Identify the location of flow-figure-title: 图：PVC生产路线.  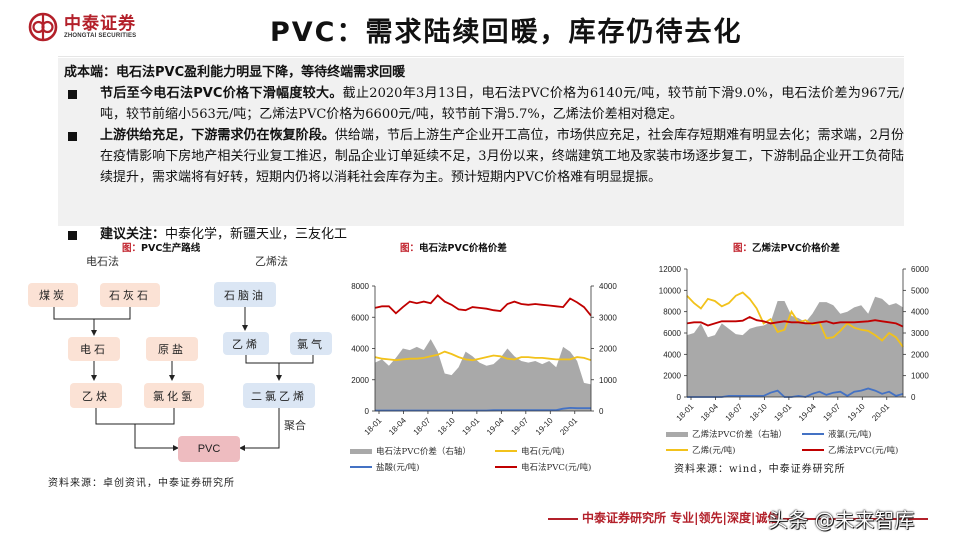
(161, 248).